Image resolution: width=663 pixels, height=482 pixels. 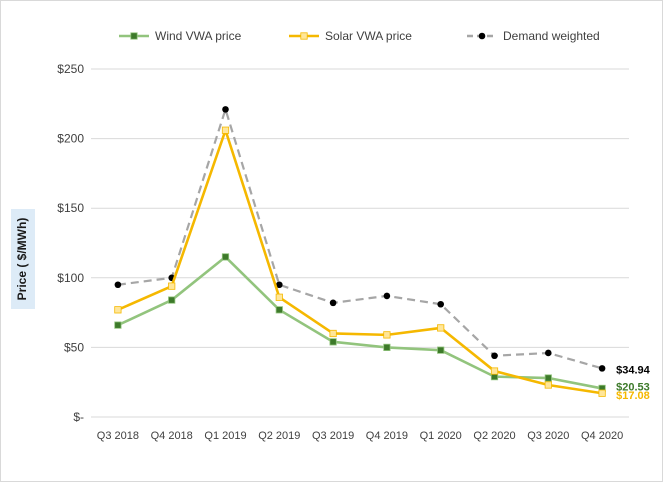 I want to click on y-axis-label-background, so click(x=23, y=259).